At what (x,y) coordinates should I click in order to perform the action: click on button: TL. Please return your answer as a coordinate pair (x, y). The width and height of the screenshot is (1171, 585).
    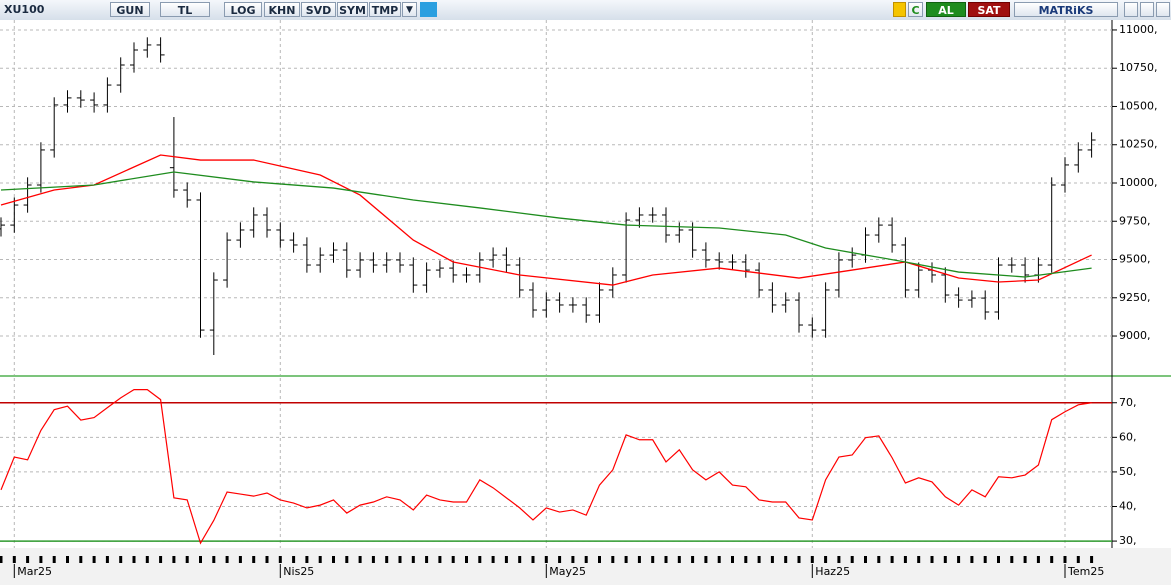
    Looking at the image, I should click on (185, 9).